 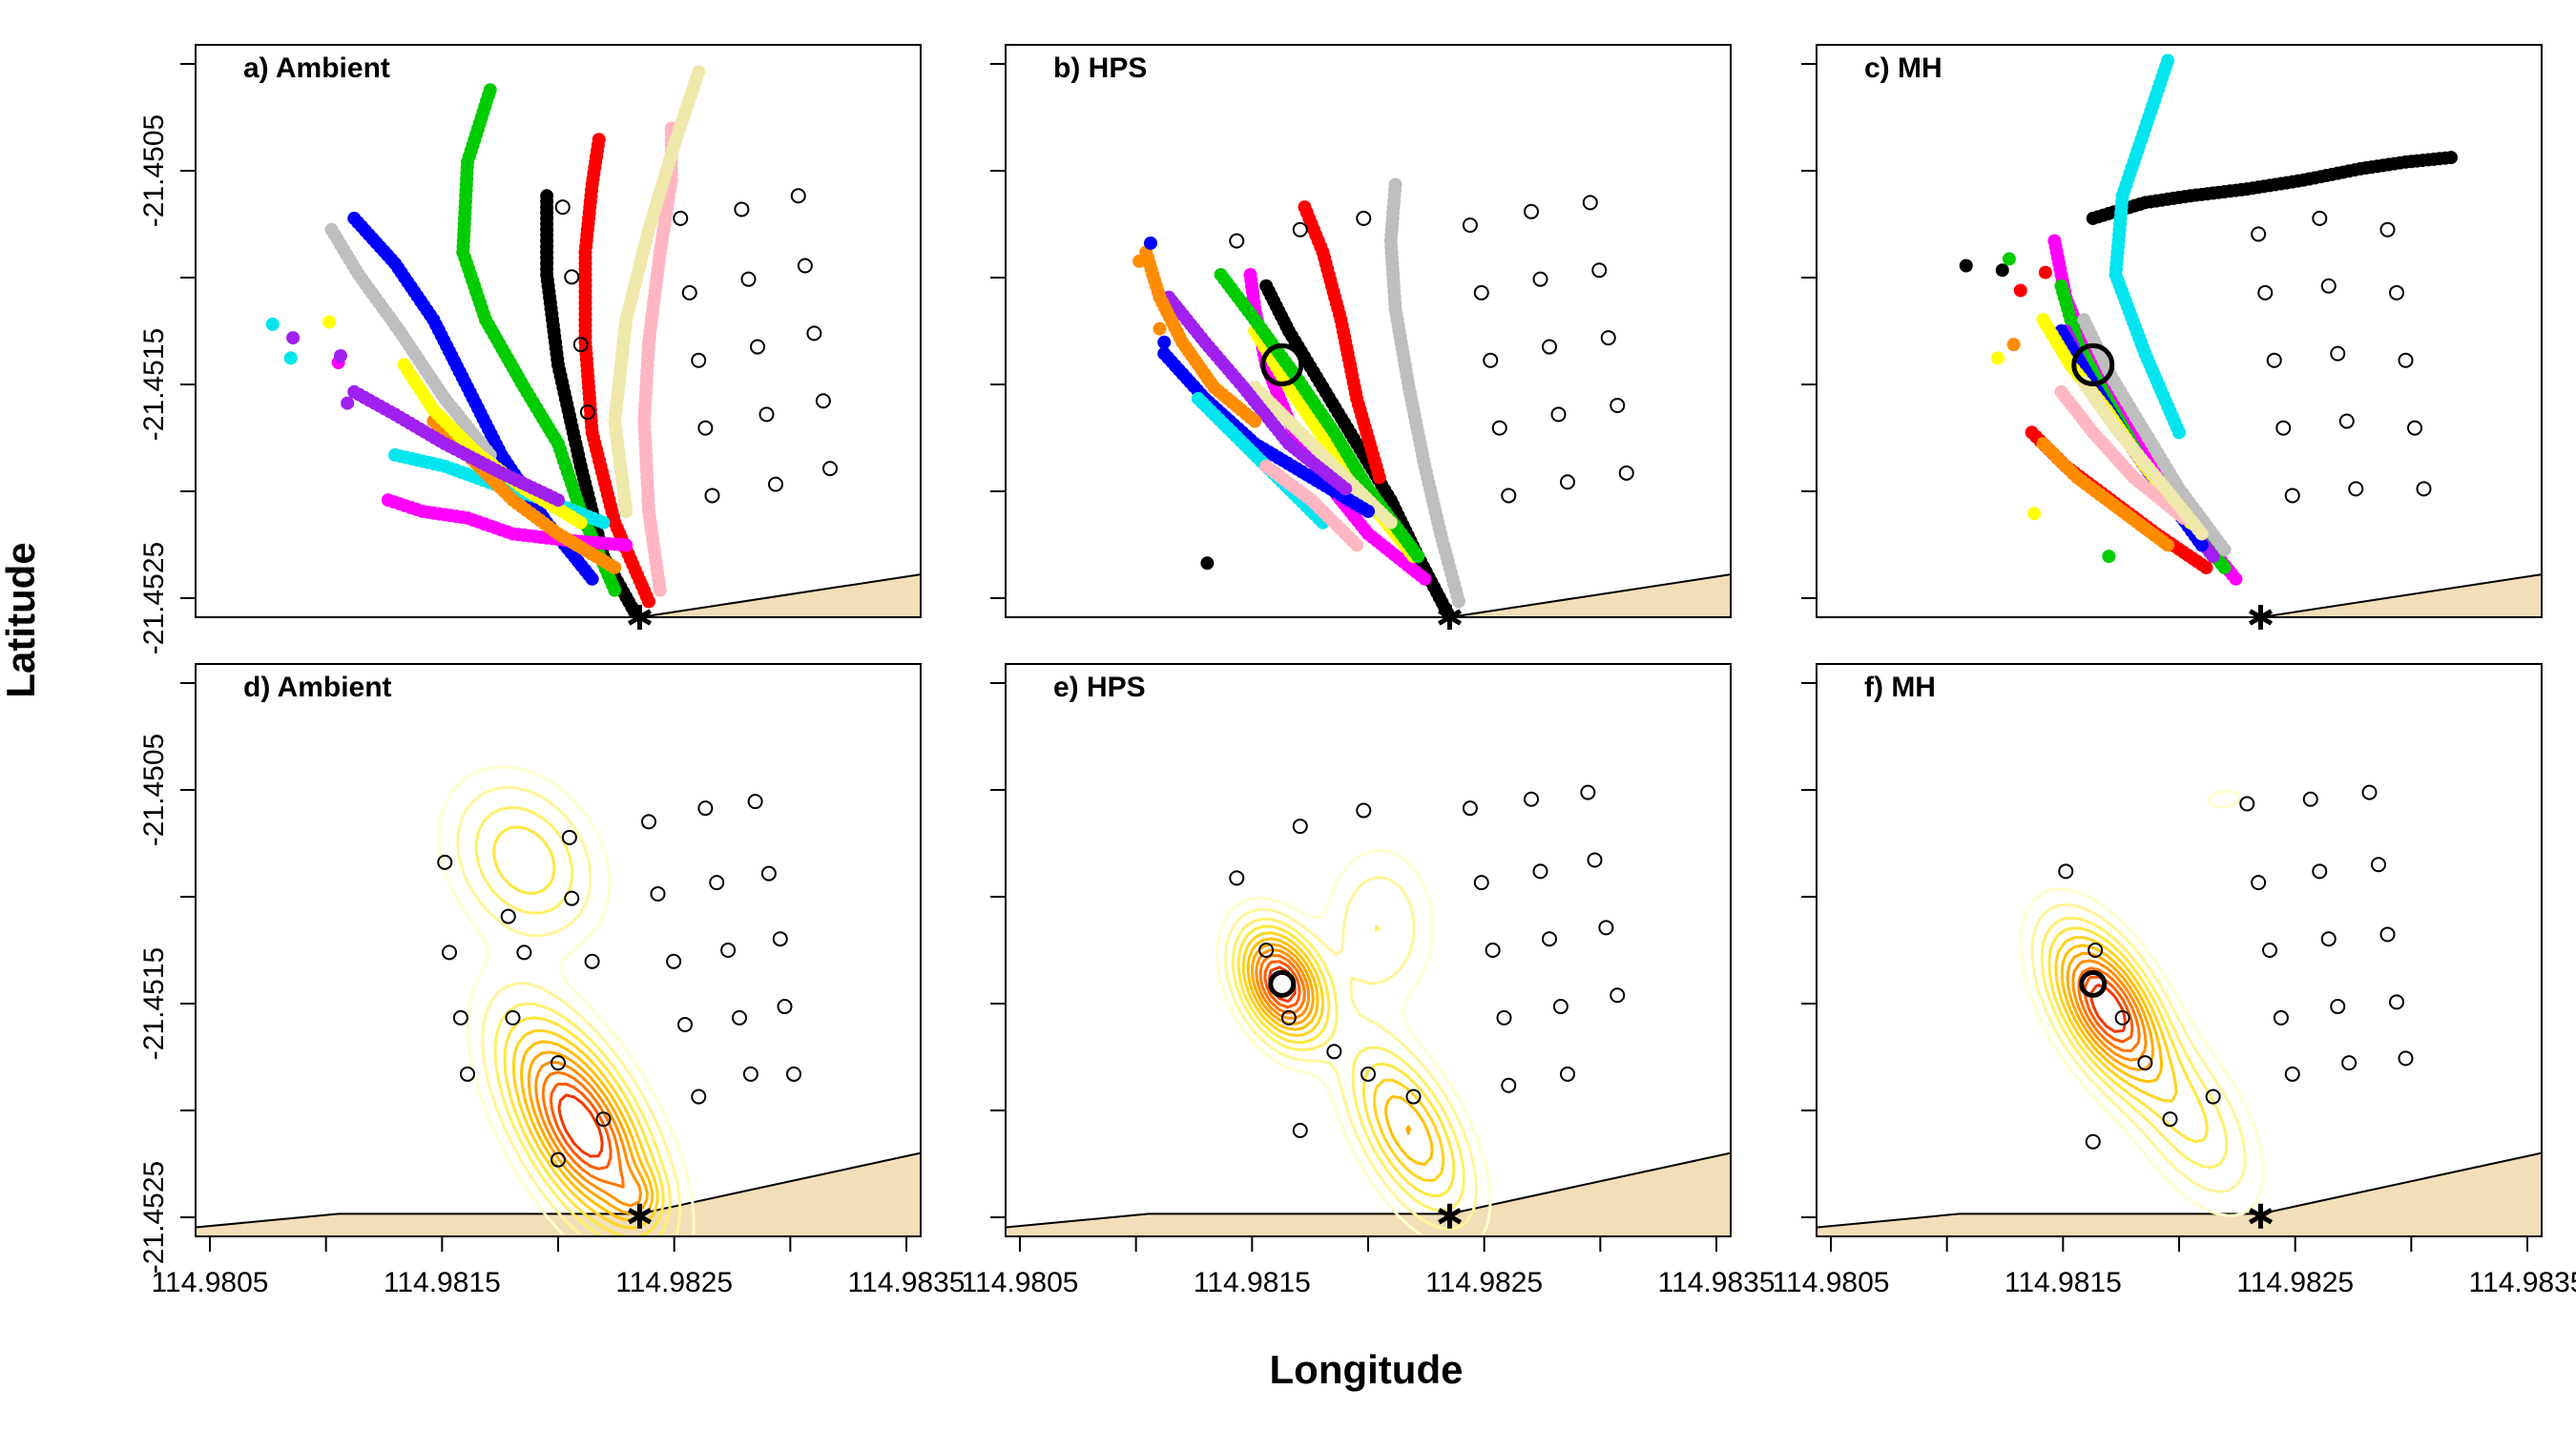 I want to click on panel-frame, so click(x=2179, y=331).